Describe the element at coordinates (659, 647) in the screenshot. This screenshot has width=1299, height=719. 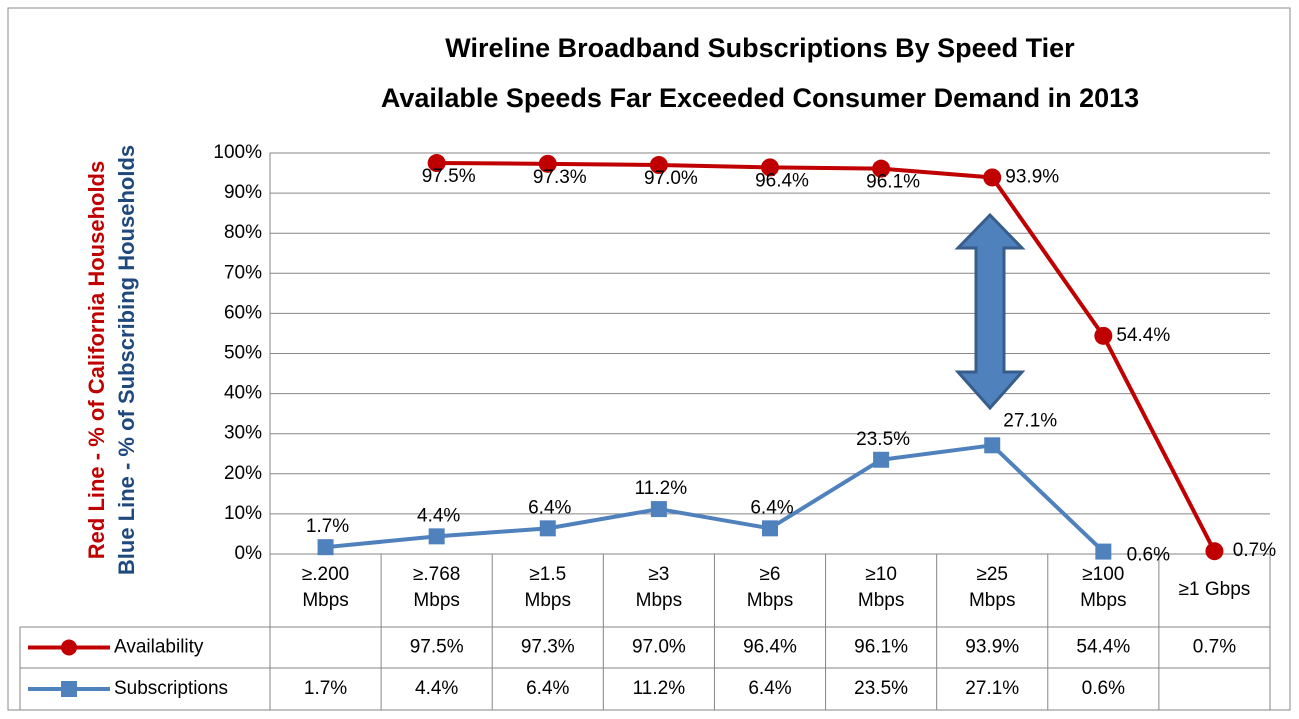
I see `table-value: 97.0%` at that location.